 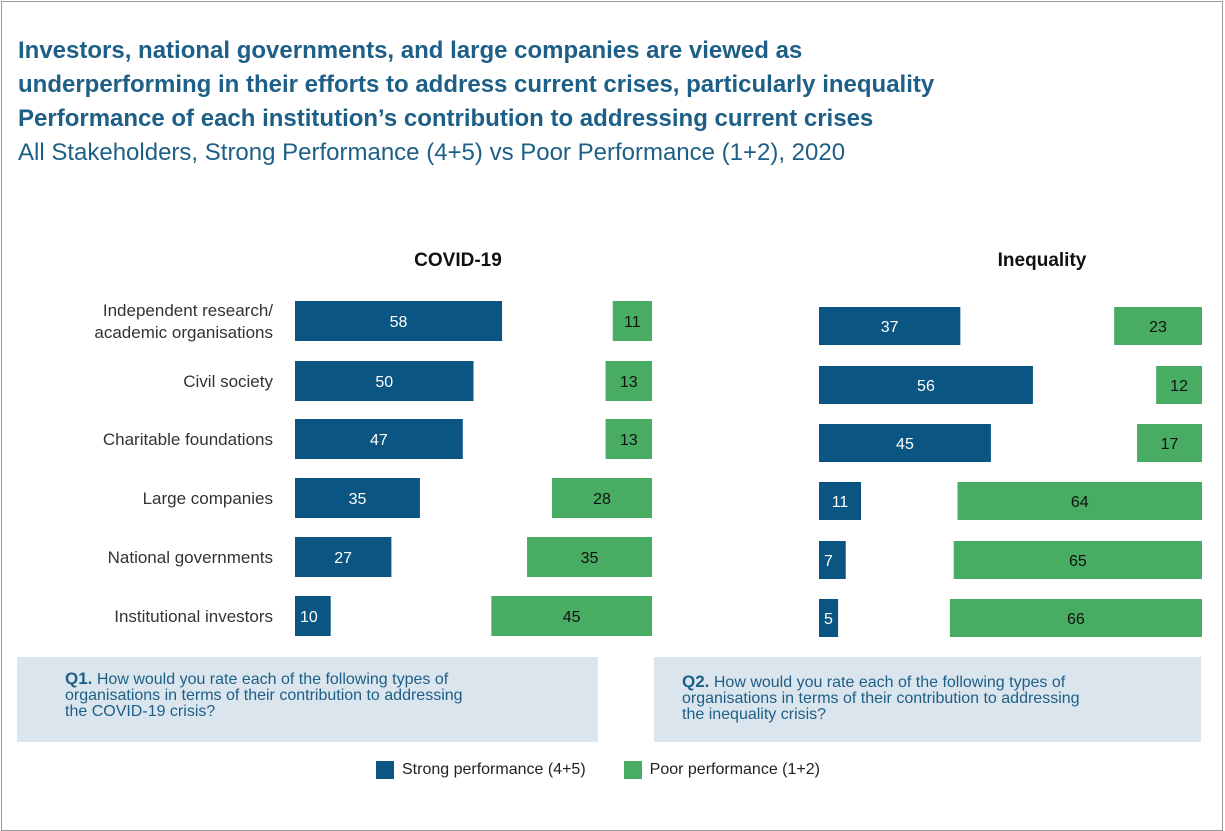 I want to click on legend-label-poor: Poor performance (1+2), so click(x=734, y=769).